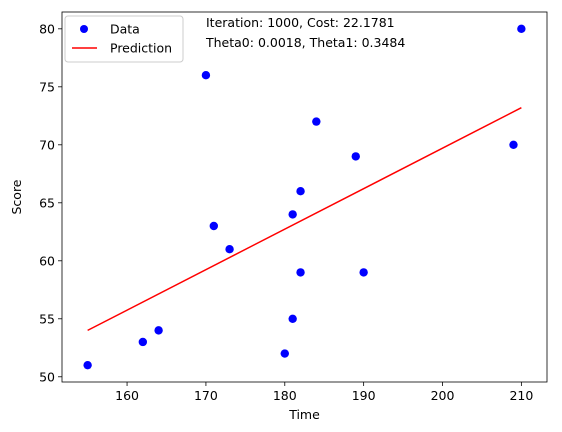 This screenshot has height=432, width=562. I want to click on legend-label-data: Data, so click(125, 29).